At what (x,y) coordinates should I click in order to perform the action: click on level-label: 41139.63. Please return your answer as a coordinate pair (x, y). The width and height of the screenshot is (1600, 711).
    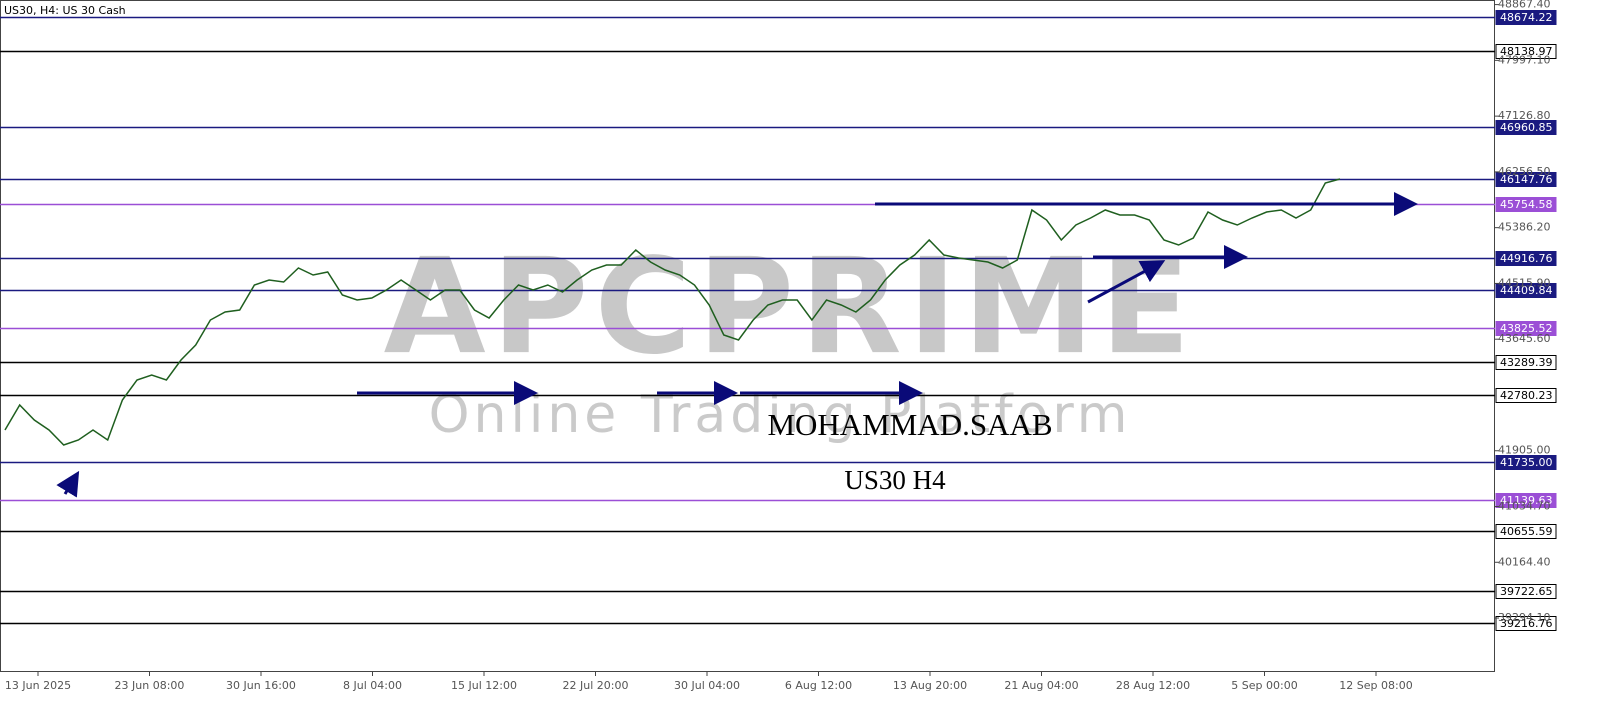
    Looking at the image, I should click on (1526, 500).